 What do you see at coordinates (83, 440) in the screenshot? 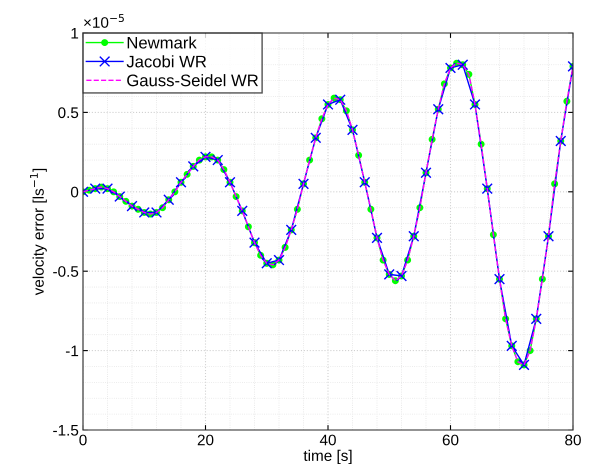
I see `x-tick-label: 0` at bounding box center [83, 440].